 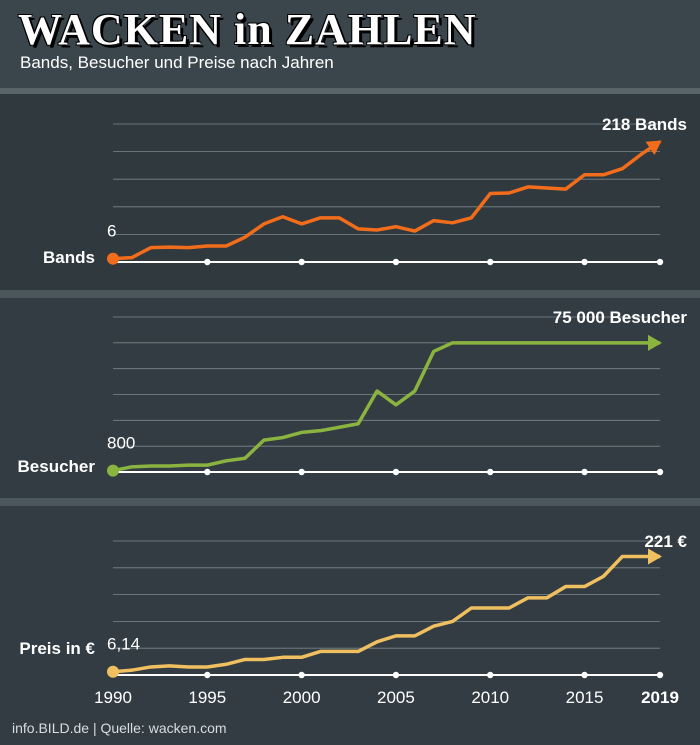 I want to click on row-label: Besucher, so click(x=56, y=466).